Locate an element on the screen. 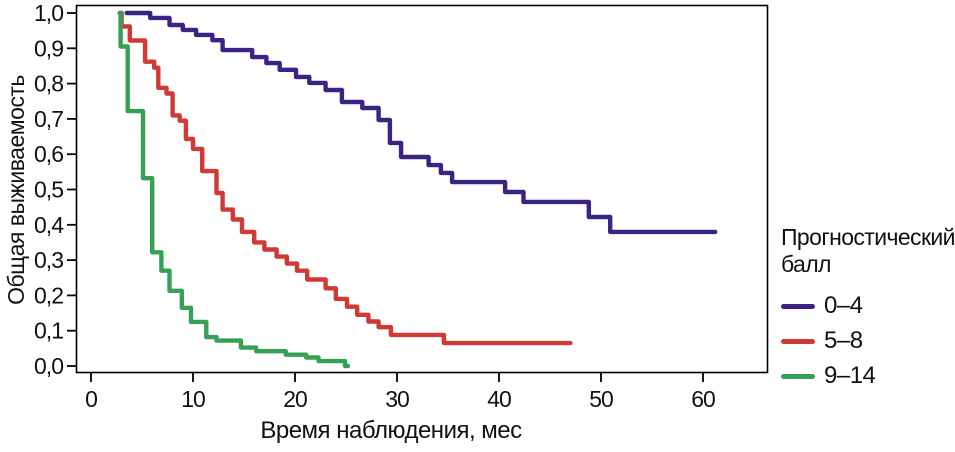 The height and width of the screenshot is (452, 955). y-tick-label: 0,8 is located at coordinates (48, 84).